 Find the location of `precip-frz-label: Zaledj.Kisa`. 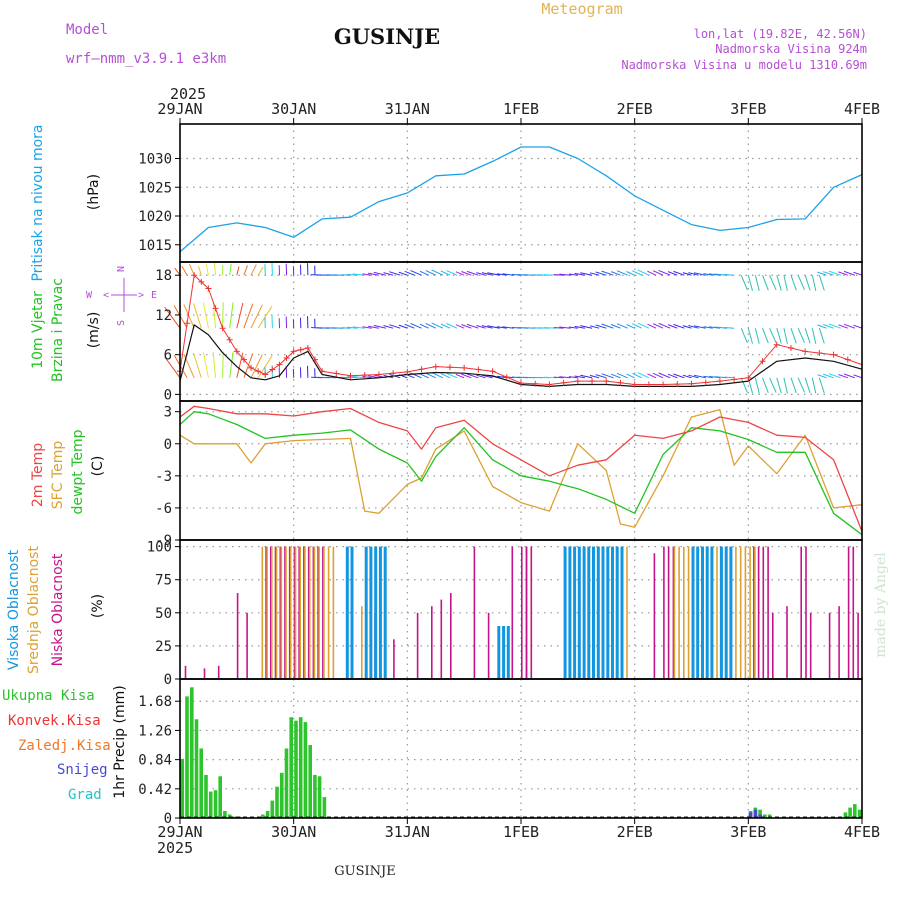

precip-frz-label: Zaledj.Kisa is located at coordinates (64, 746).